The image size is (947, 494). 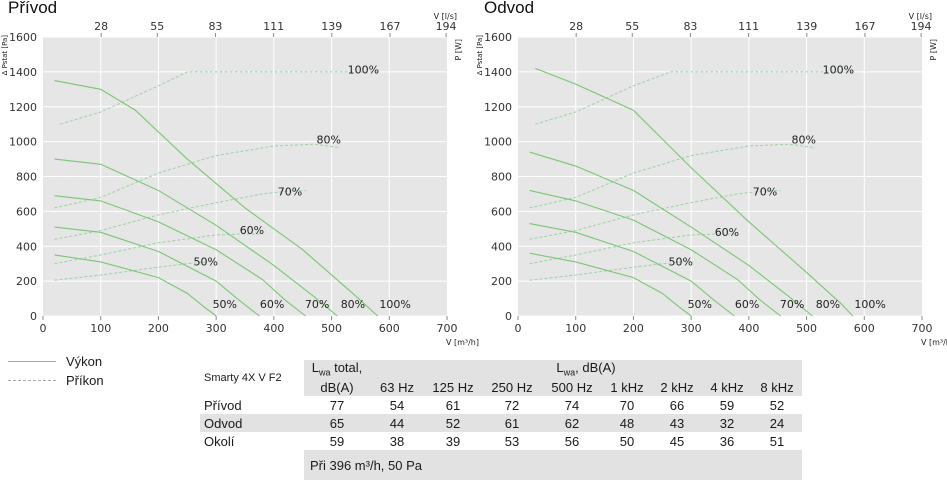 What do you see at coordinates (727, 387) in the screenshot?
I see `freq-header: 4 kHz` at bounding box center [727, 387].